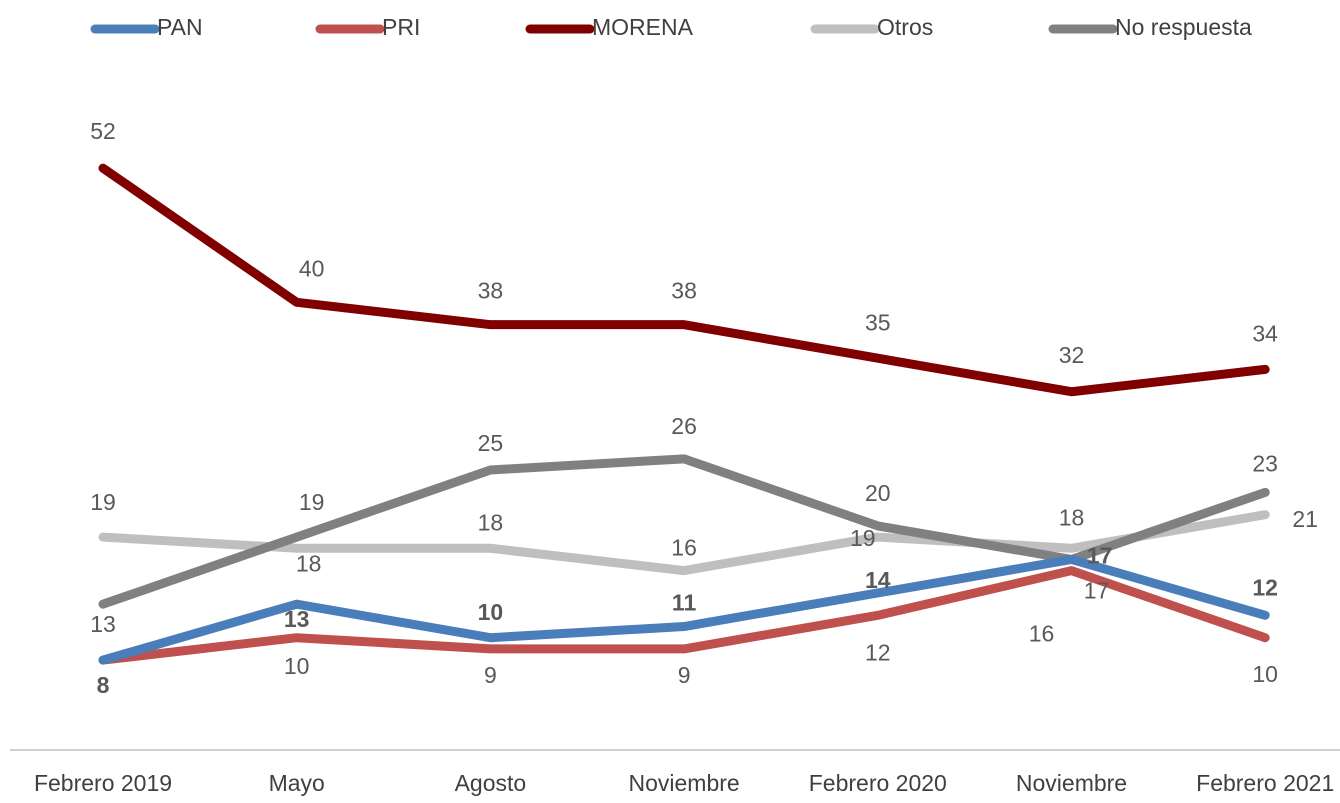  What do you see at coordinates (180, 27) in the screenshot?
I see `legend-label: PAN` at bounding box center [180, 27].